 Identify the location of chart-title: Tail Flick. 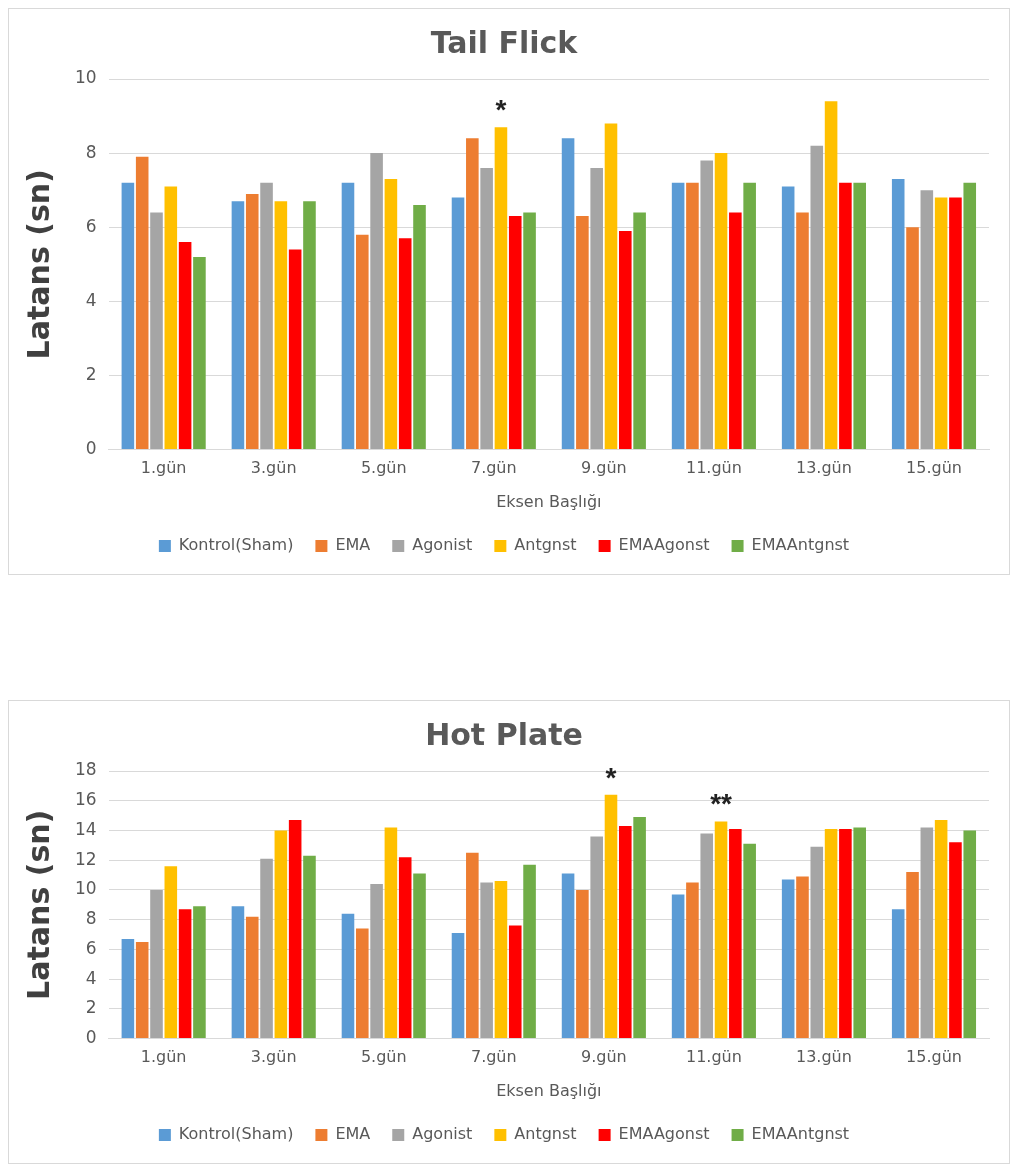
(504, 42).